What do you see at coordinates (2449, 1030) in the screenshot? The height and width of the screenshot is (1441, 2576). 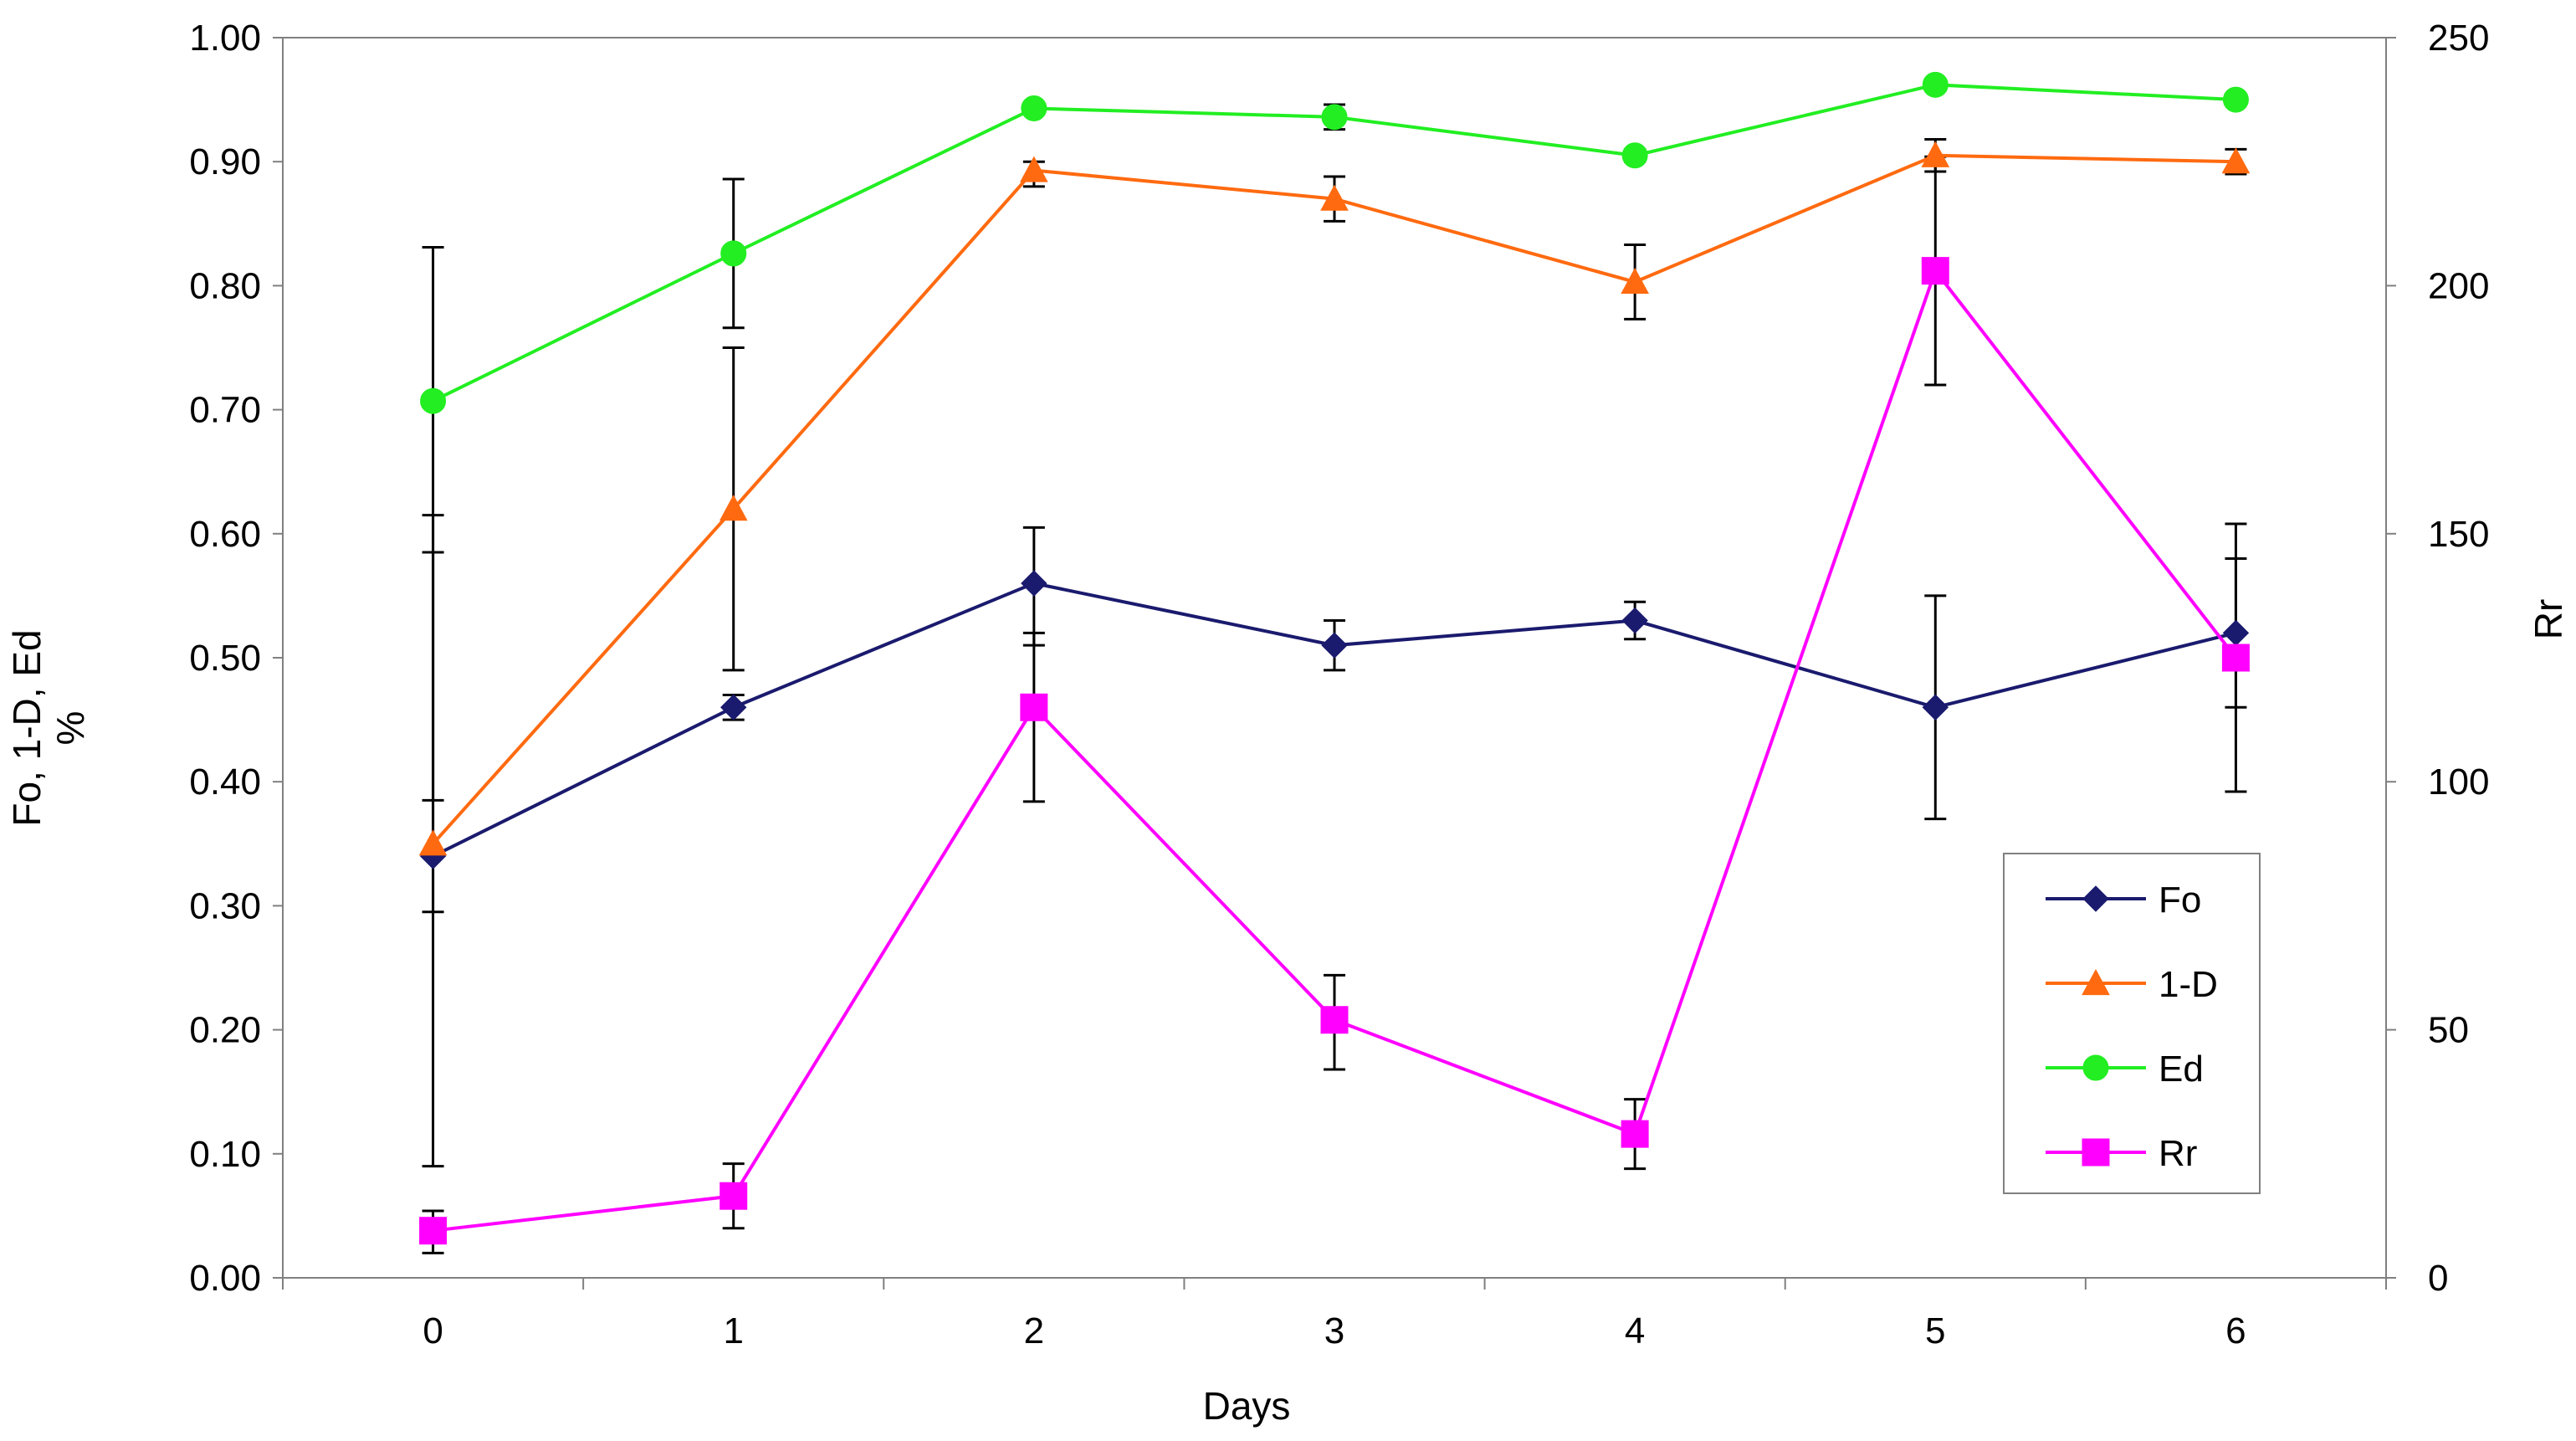 I see `y-right-tick-label: 50` at bounding box center [2449, 1030].